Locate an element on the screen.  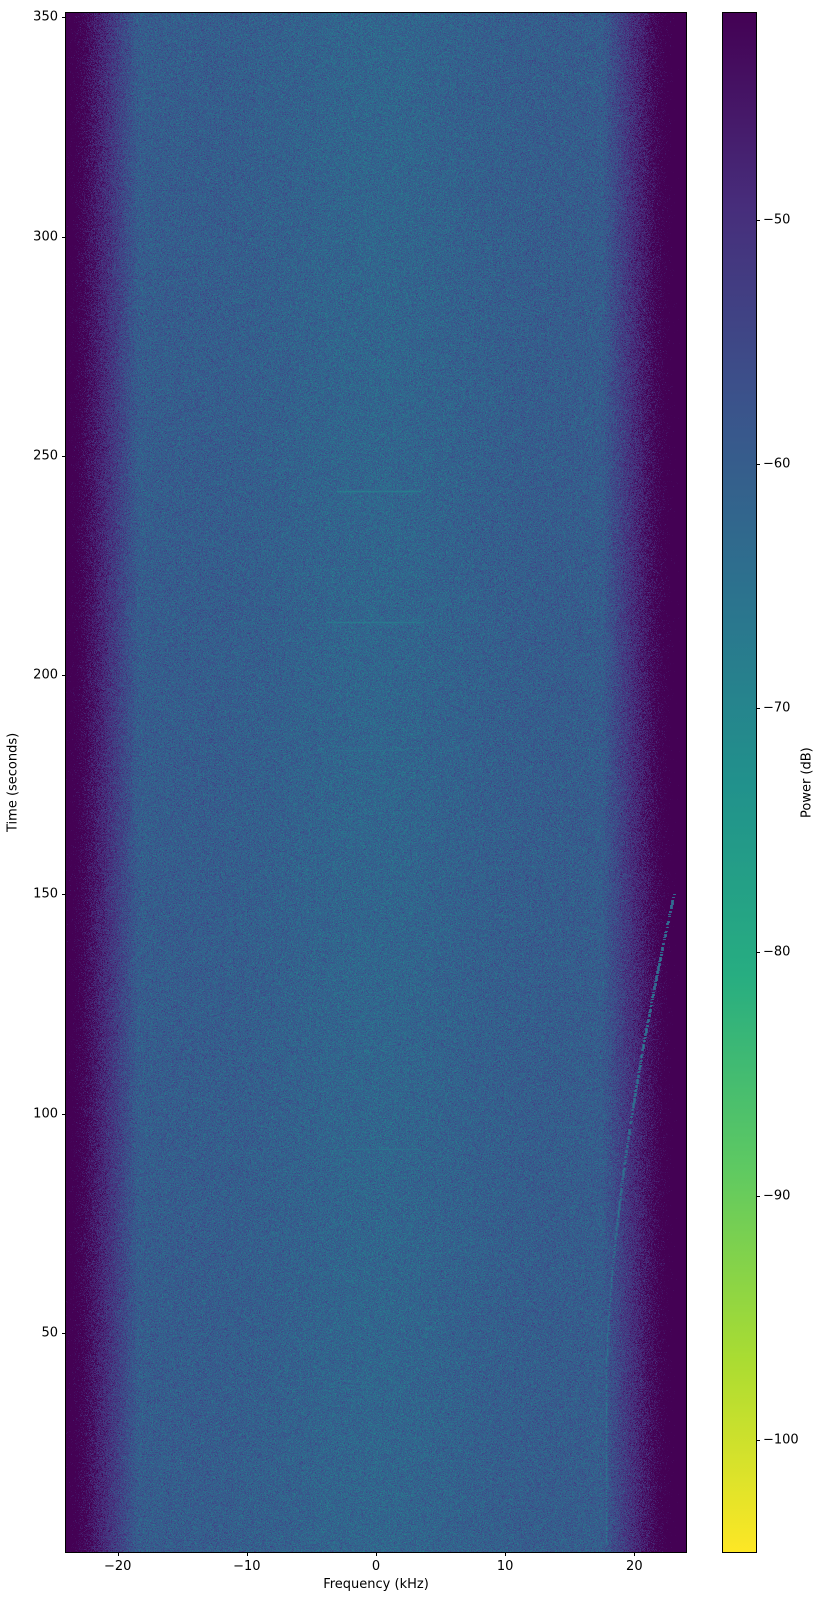
cb-tick--90-mark is located at coordinates (758, 1196).